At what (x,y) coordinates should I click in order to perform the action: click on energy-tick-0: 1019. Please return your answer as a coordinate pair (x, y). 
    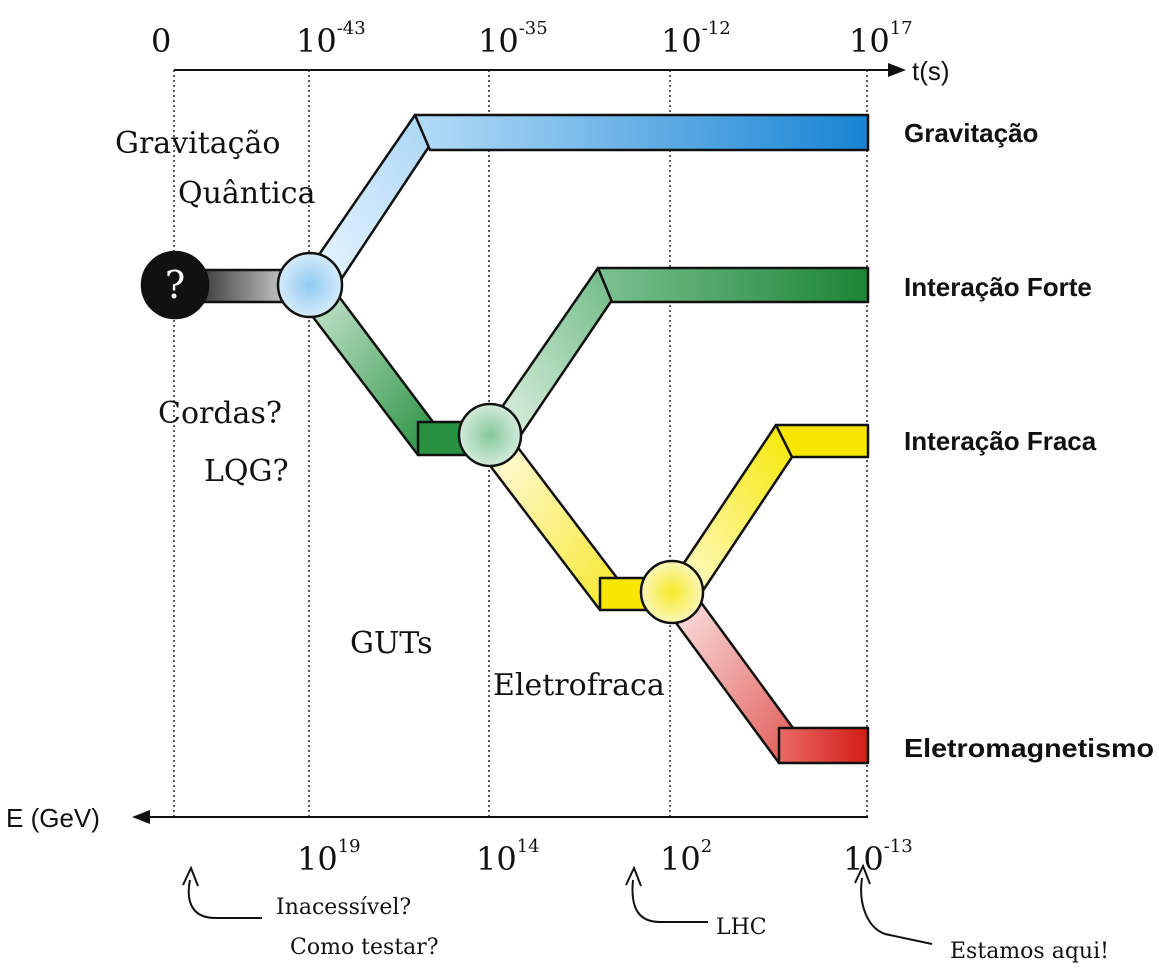
    Looking at the image, I should click on (329, 857).